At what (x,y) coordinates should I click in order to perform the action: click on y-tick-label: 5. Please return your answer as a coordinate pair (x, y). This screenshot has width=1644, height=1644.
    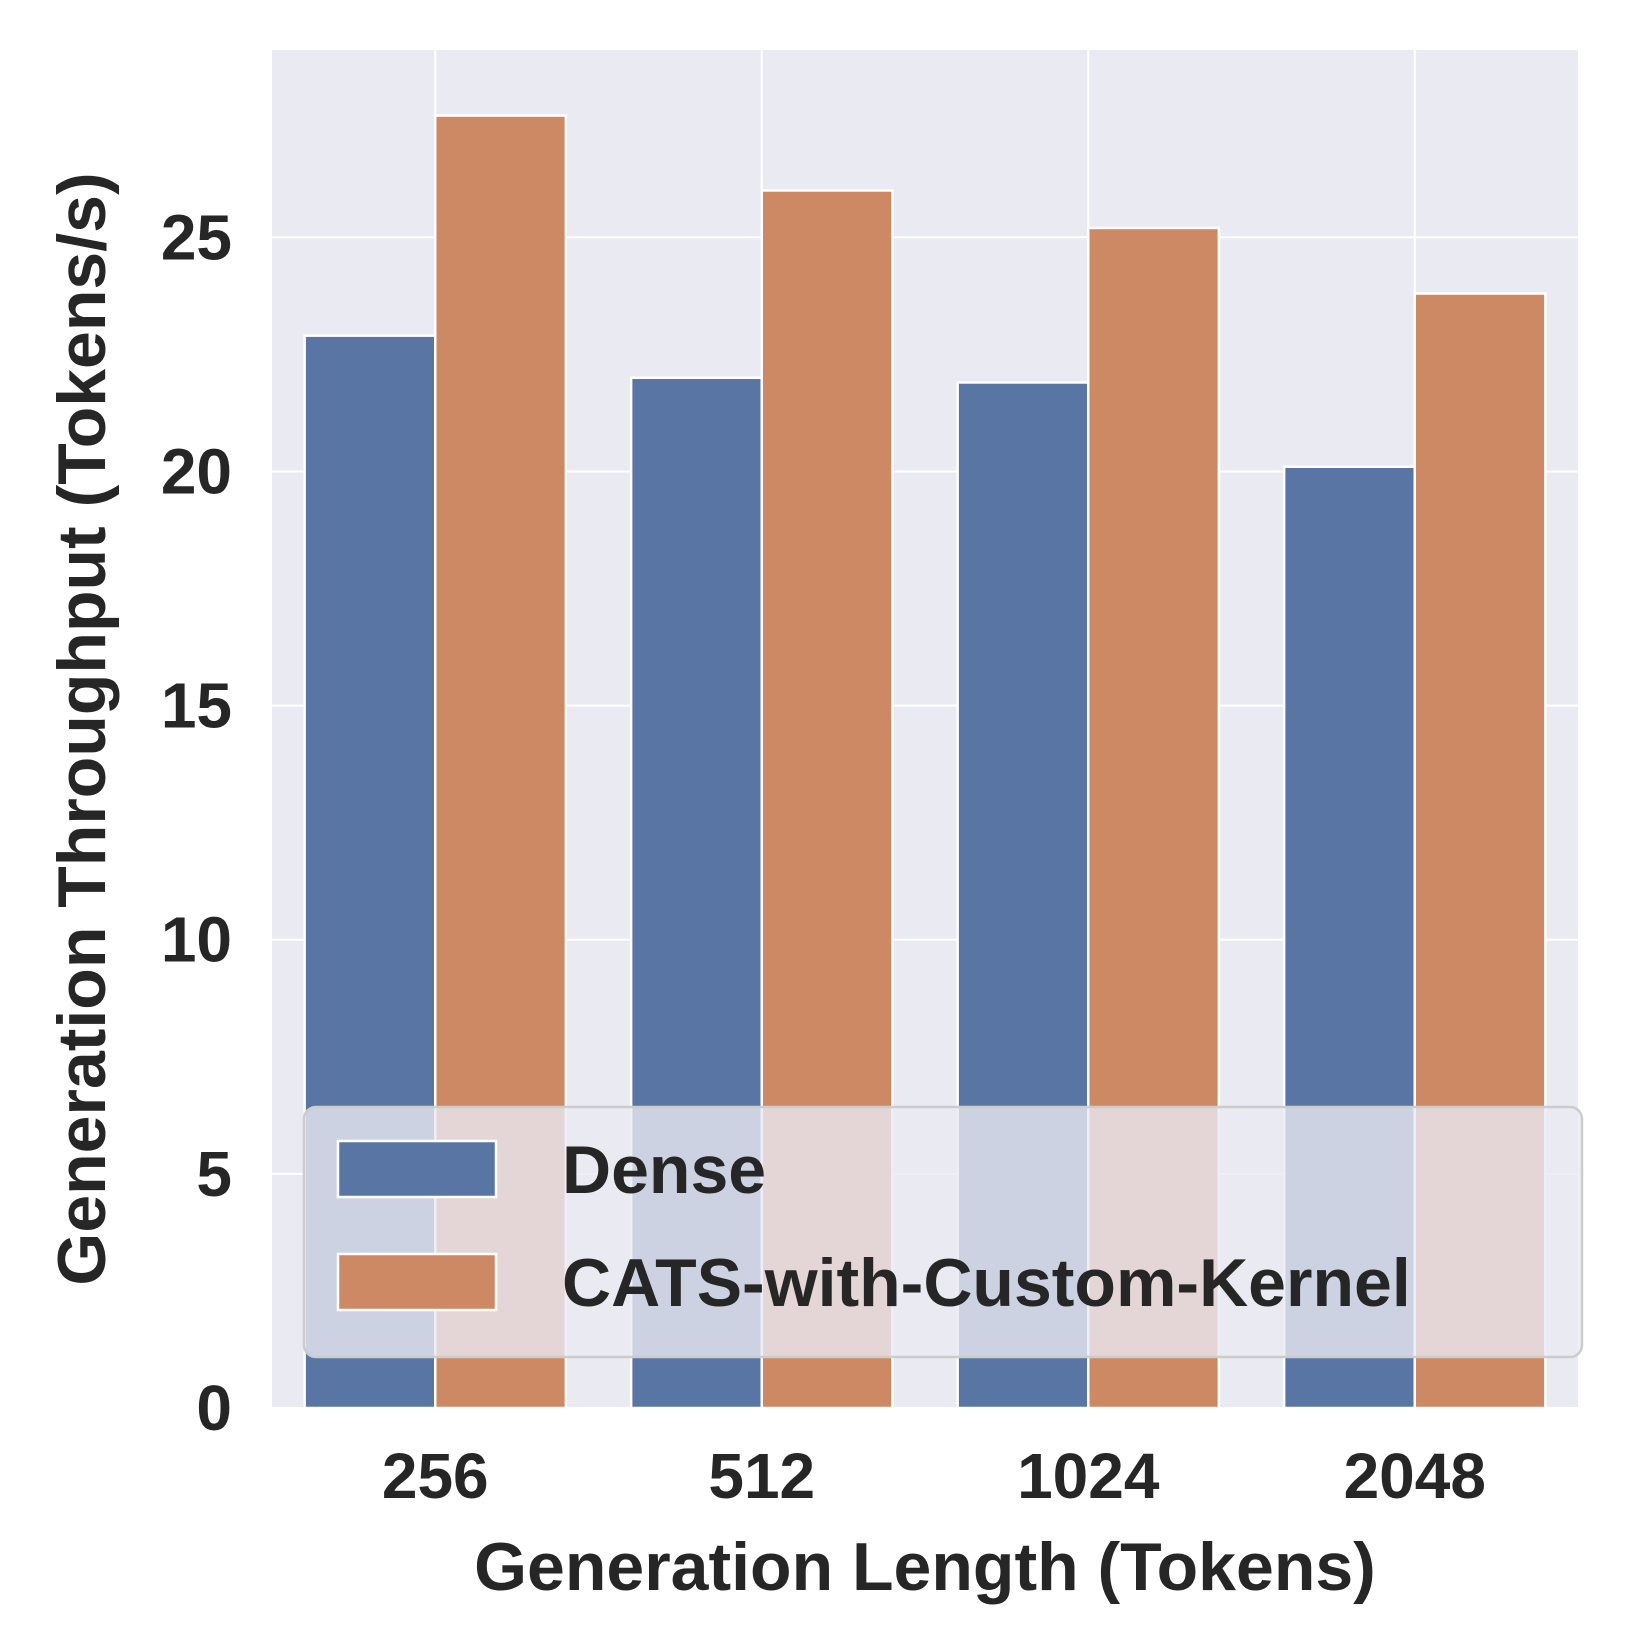
    Looking at the image, I should click on (214, 1174).